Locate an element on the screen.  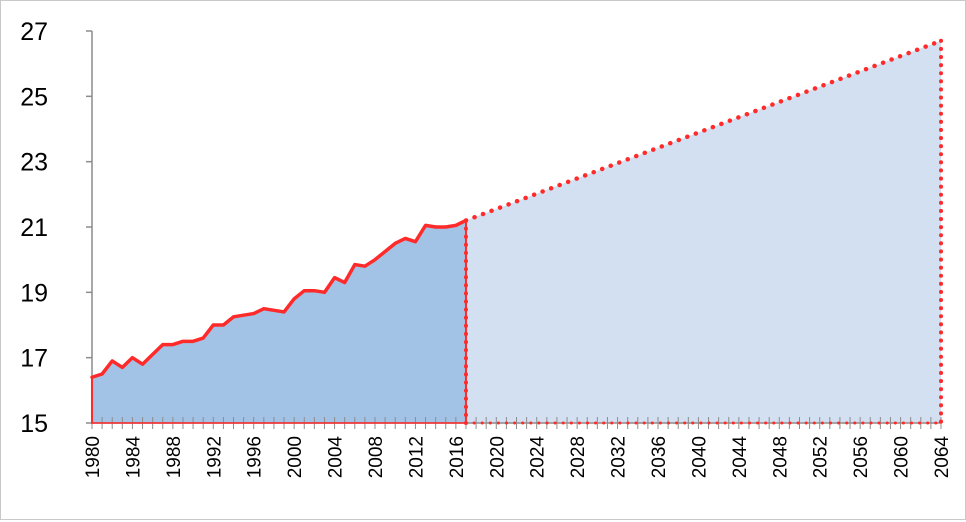
x-tick-label-2048: 2048 is located at coordinates (780, 457).